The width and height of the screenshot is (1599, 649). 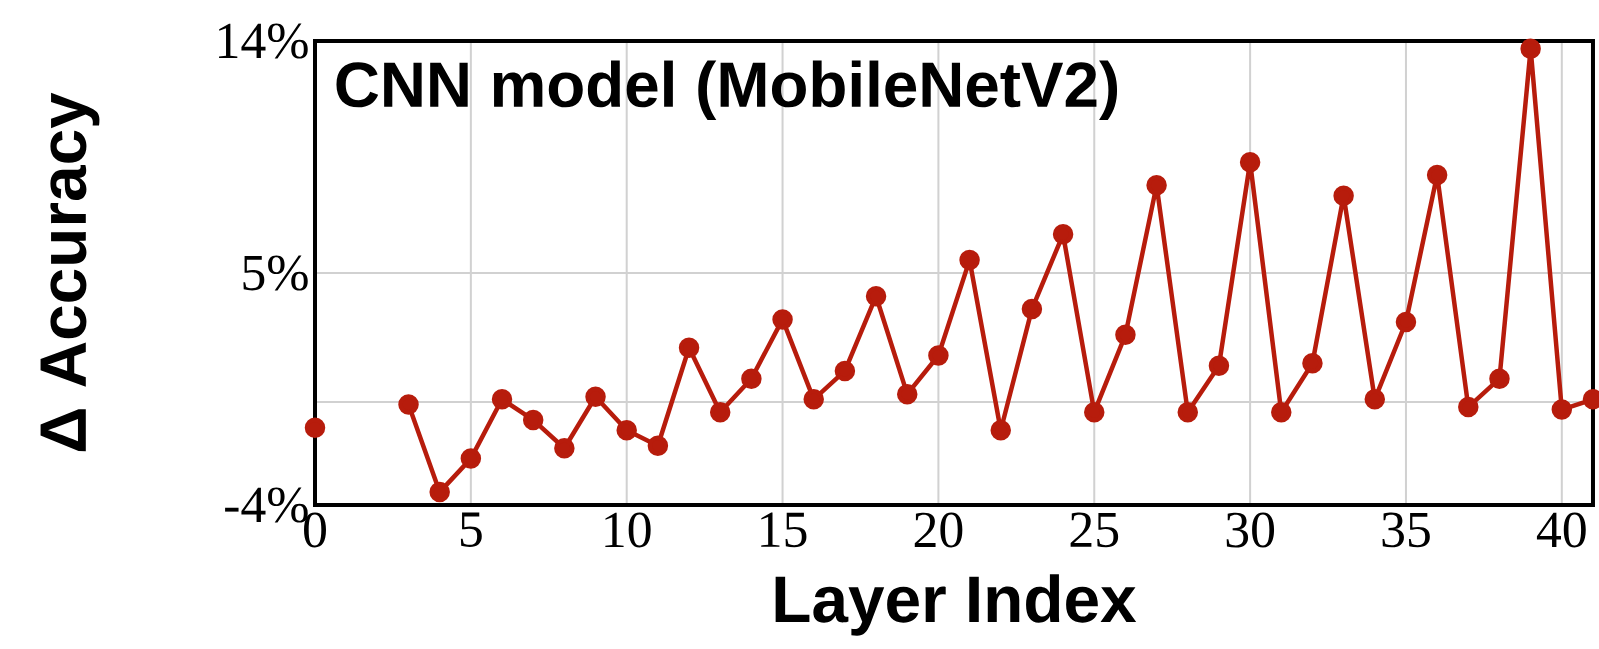 What do you see at coordinates (1561, 530) in the screenshot?
I see `x-tick-label: 40` at bounding box center [1561, 530].